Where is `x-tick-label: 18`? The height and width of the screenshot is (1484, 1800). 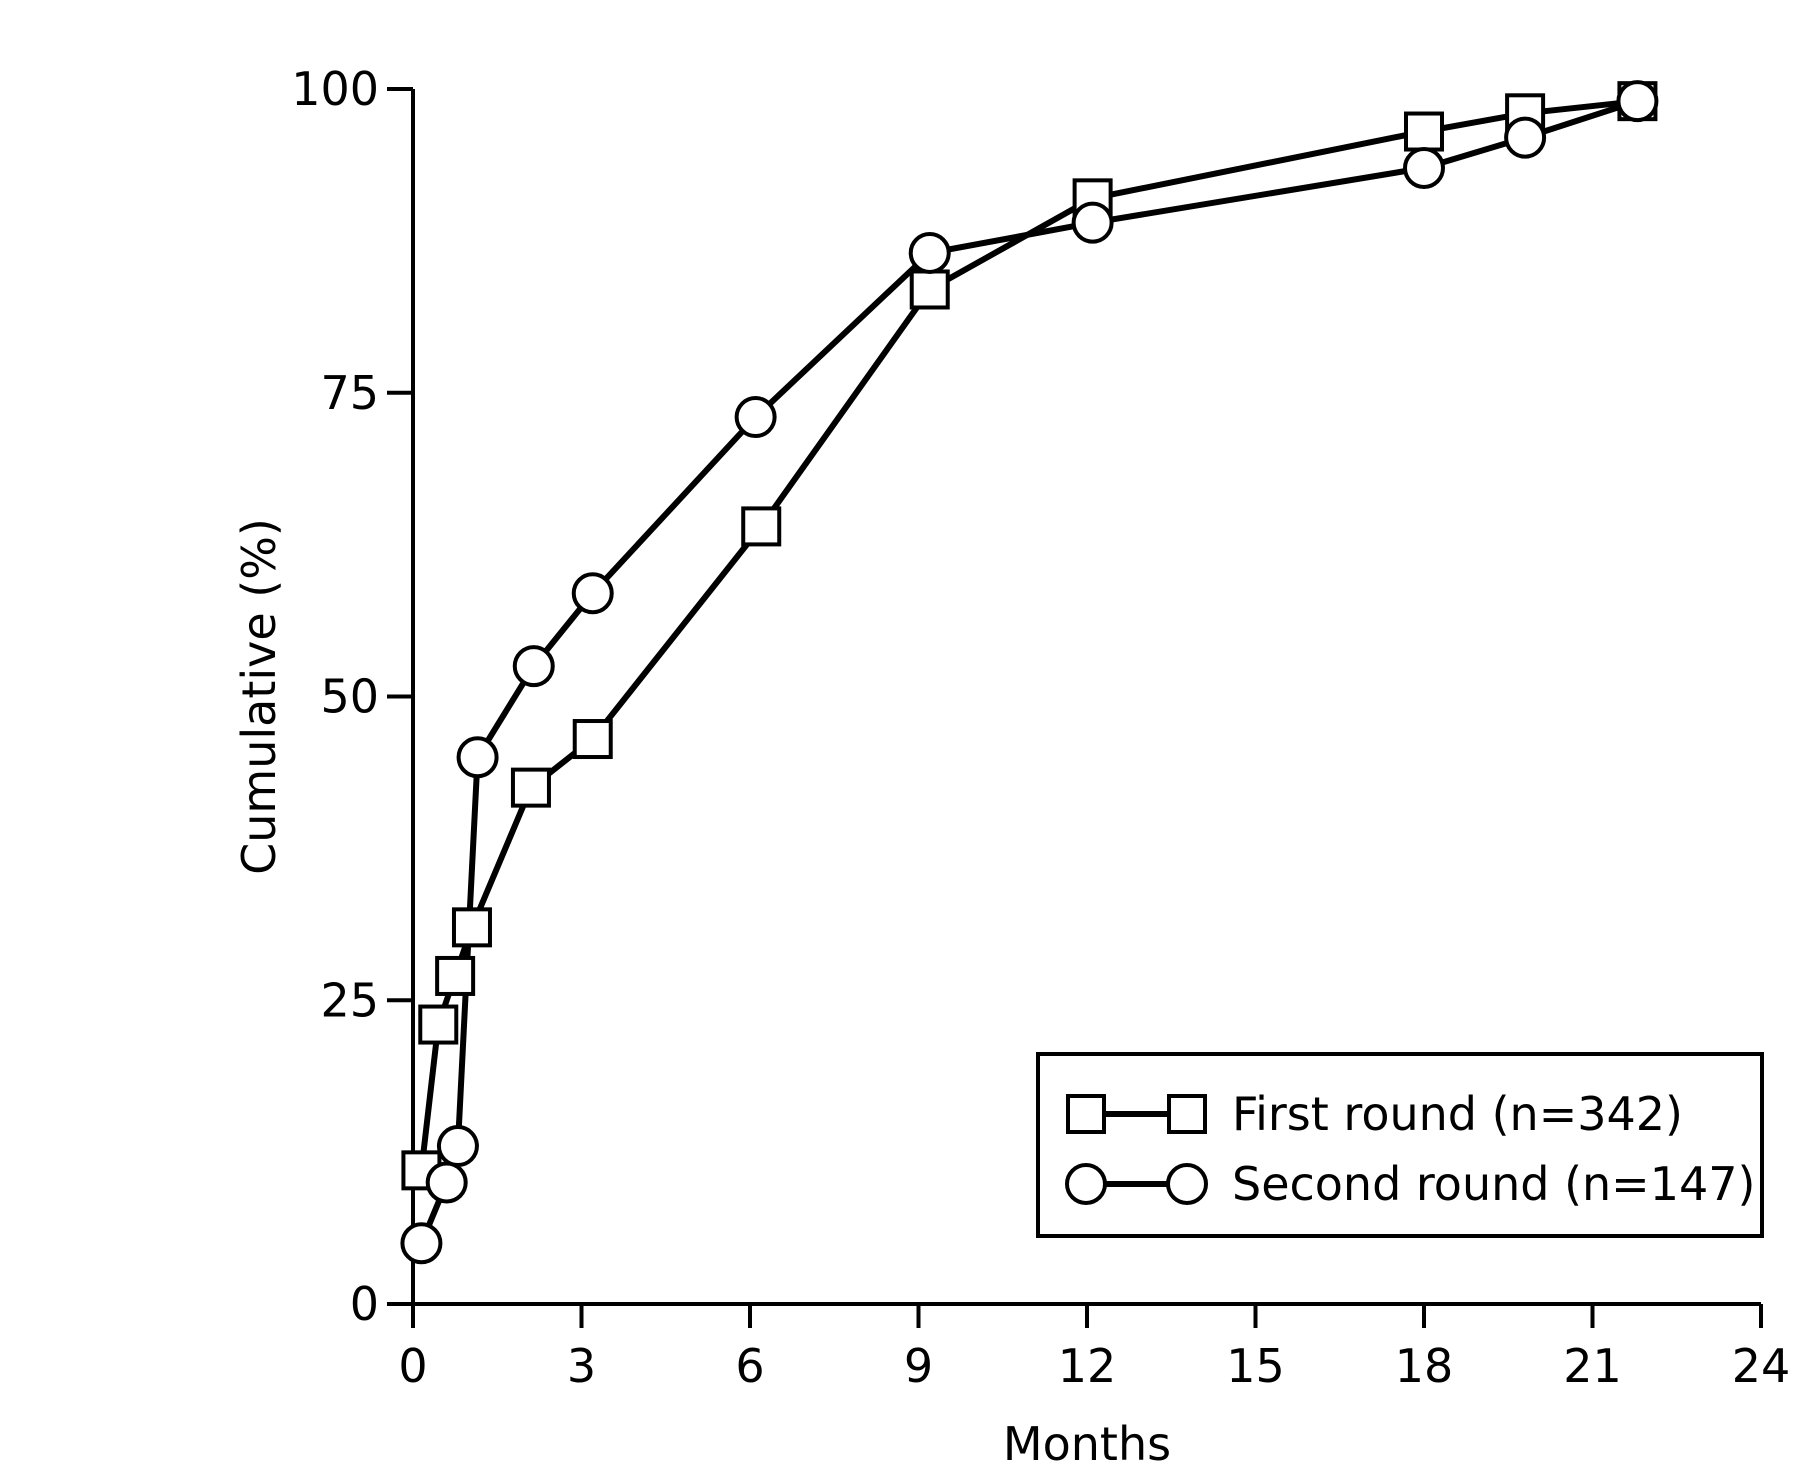 x-tick-label: 18 is located at coordinates (1424, 1366).